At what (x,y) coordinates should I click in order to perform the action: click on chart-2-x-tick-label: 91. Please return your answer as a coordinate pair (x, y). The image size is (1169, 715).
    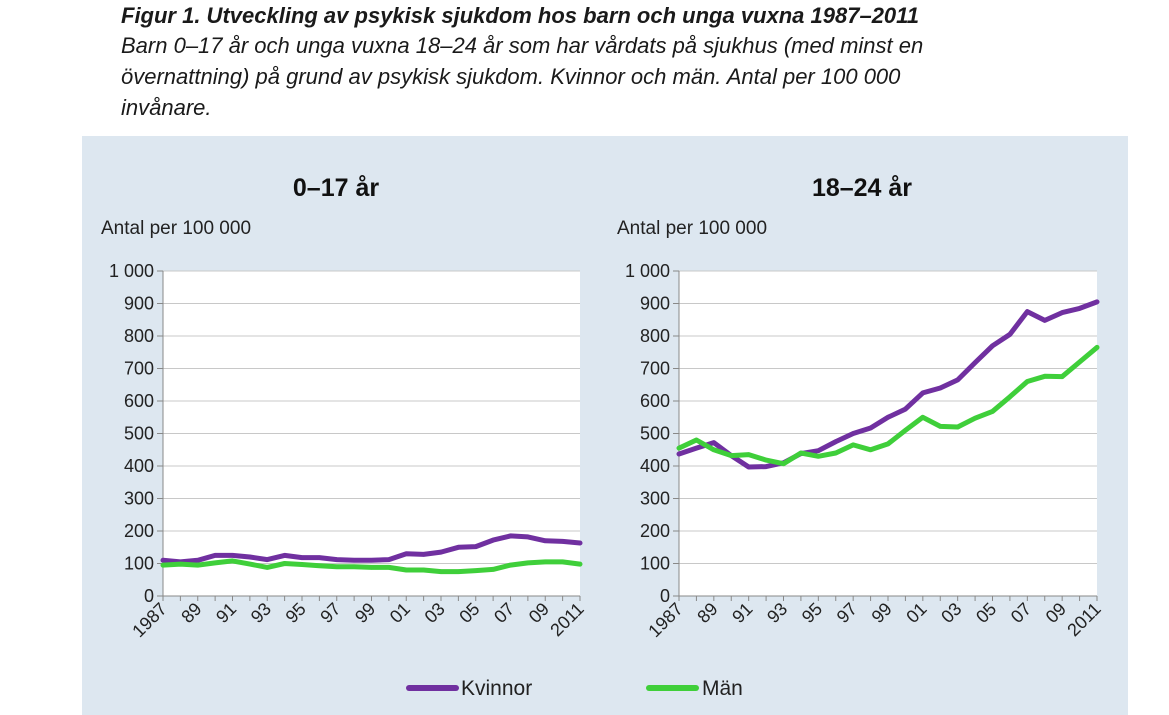
    Looking at the image, I should click on (742, 613).